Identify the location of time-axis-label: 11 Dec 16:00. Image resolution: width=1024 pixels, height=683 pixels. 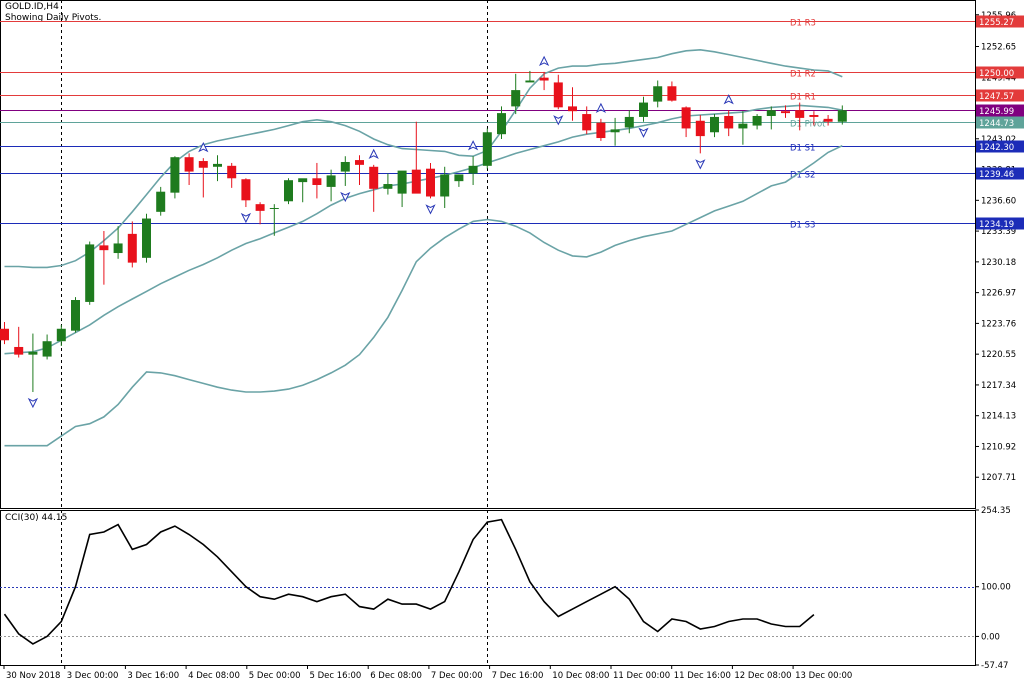
(702, 676).